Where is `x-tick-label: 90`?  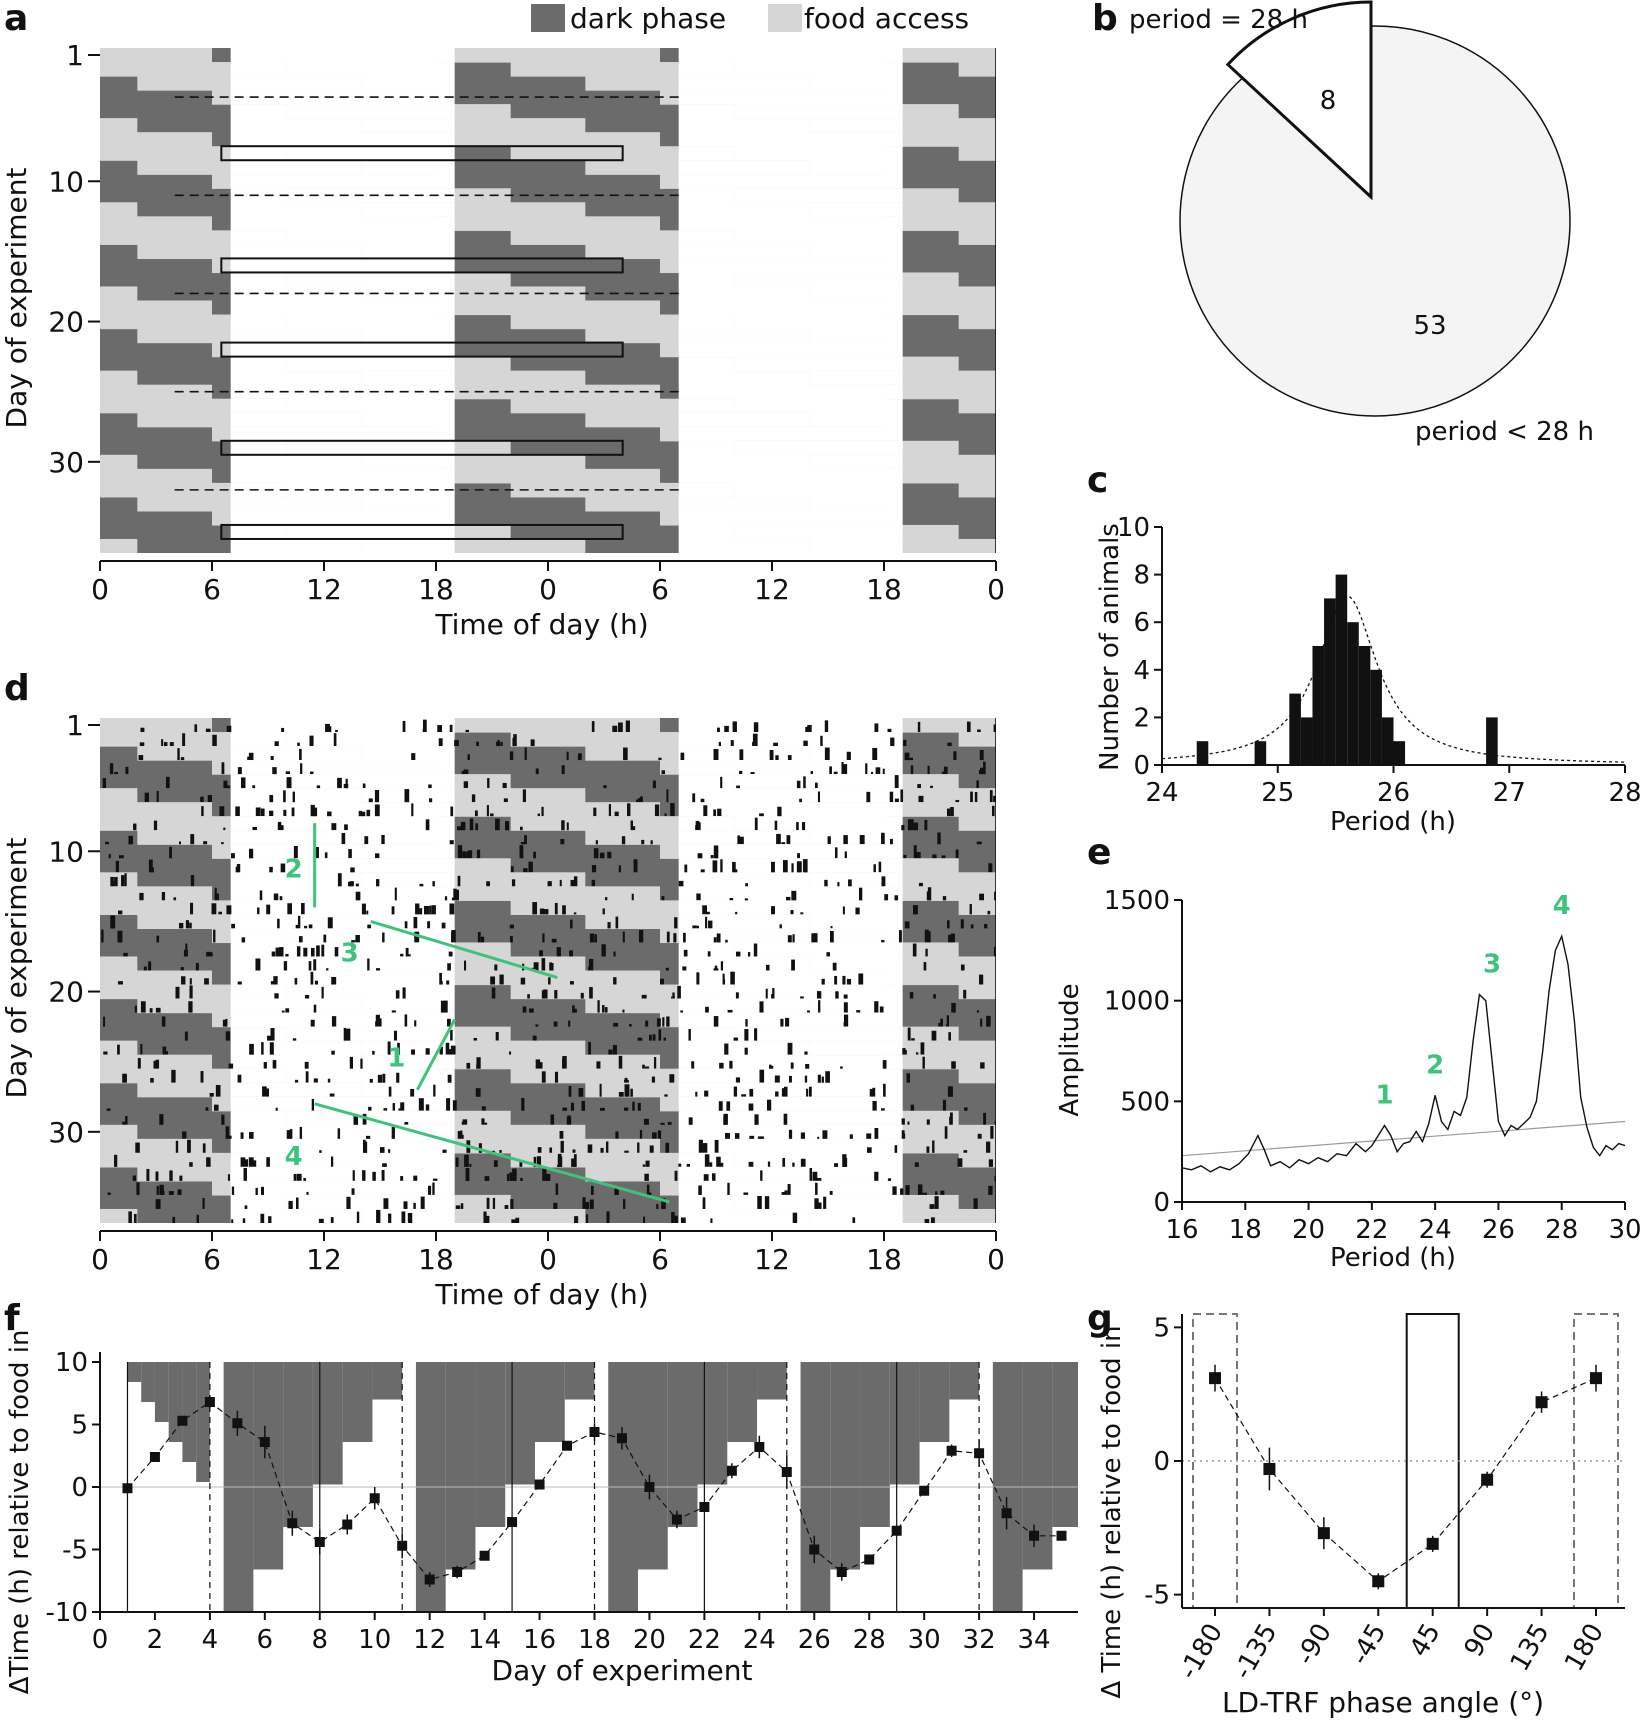 x-tick-label: 90 is located at coordinates (1480, 1641).